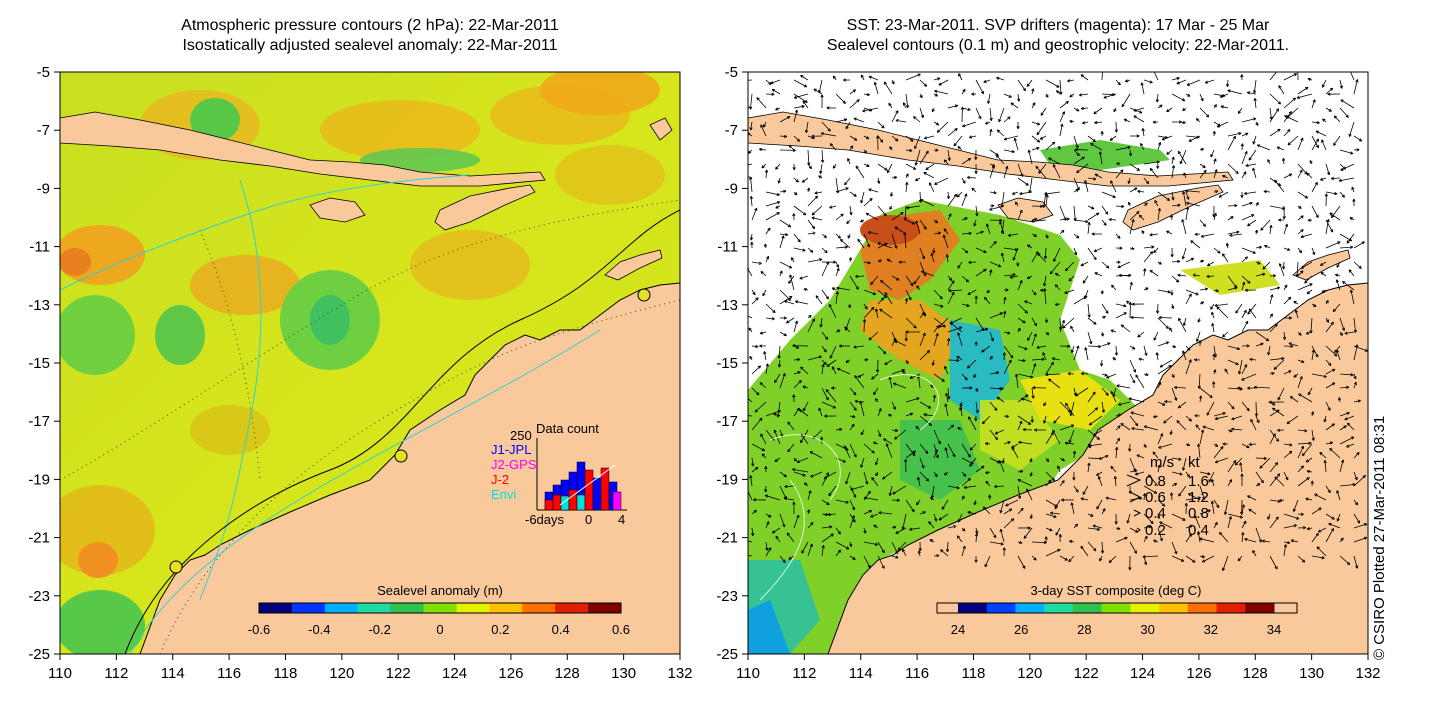 The height and width of the screenshot is (720, 1440). What do you see at coordinates (410, 431) in the screenshot?
I see `tide-gauges` at bounding box center [410, 431].